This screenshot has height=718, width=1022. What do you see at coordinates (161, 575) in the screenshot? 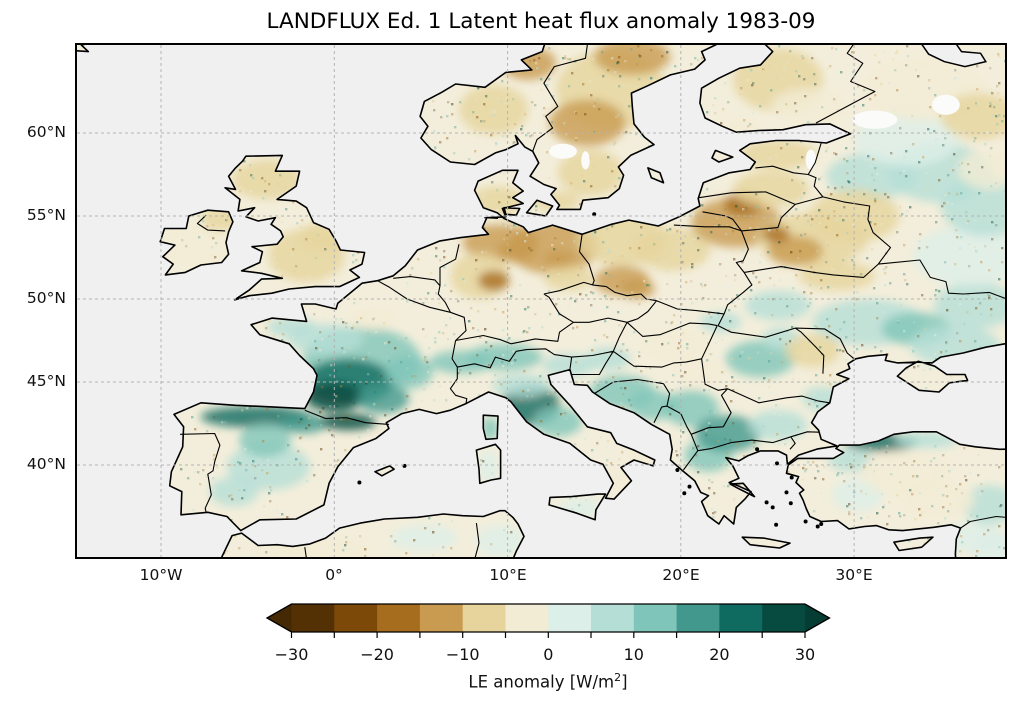
I see `x-tick-label: 10°W` at bounding box center [161, 575].